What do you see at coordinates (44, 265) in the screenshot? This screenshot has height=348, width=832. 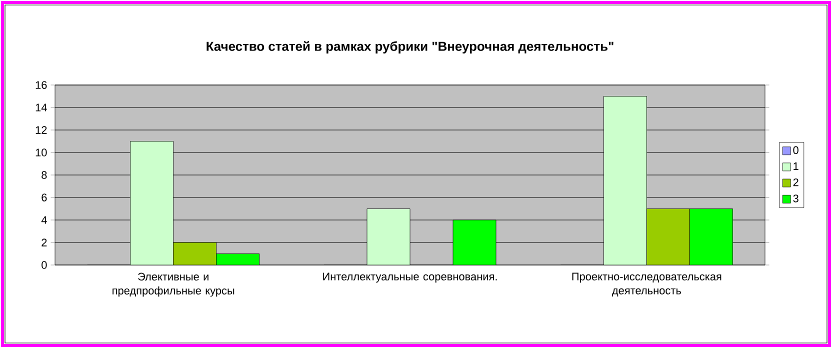 I see `y-tick-label: 0` at bounding box center [44, 265].